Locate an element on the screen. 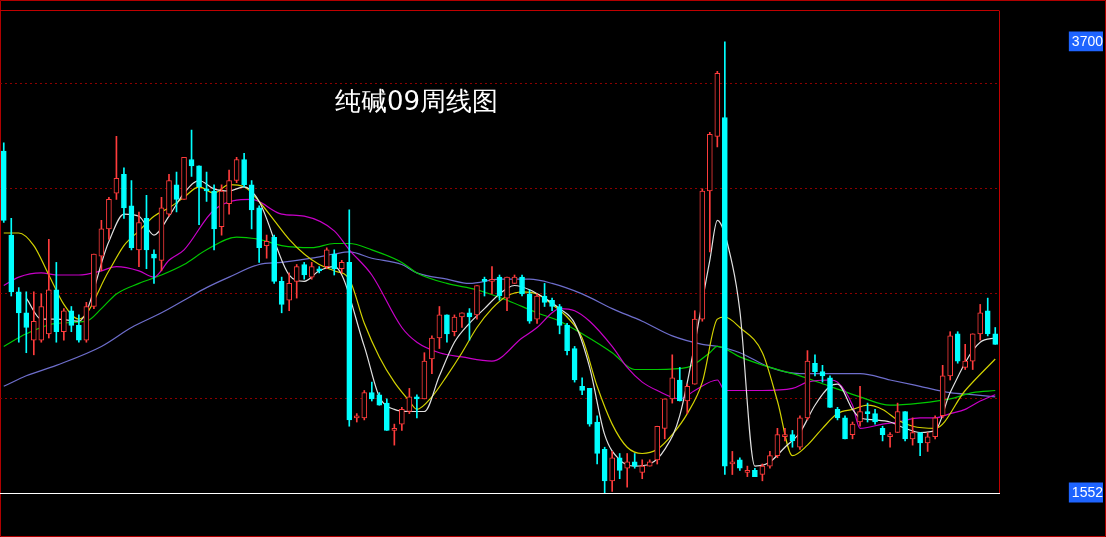 Image resolution: width=1106 pixels, height=537 pixels. text: 纯碱09周线图 is located at coordinates (417, 101).